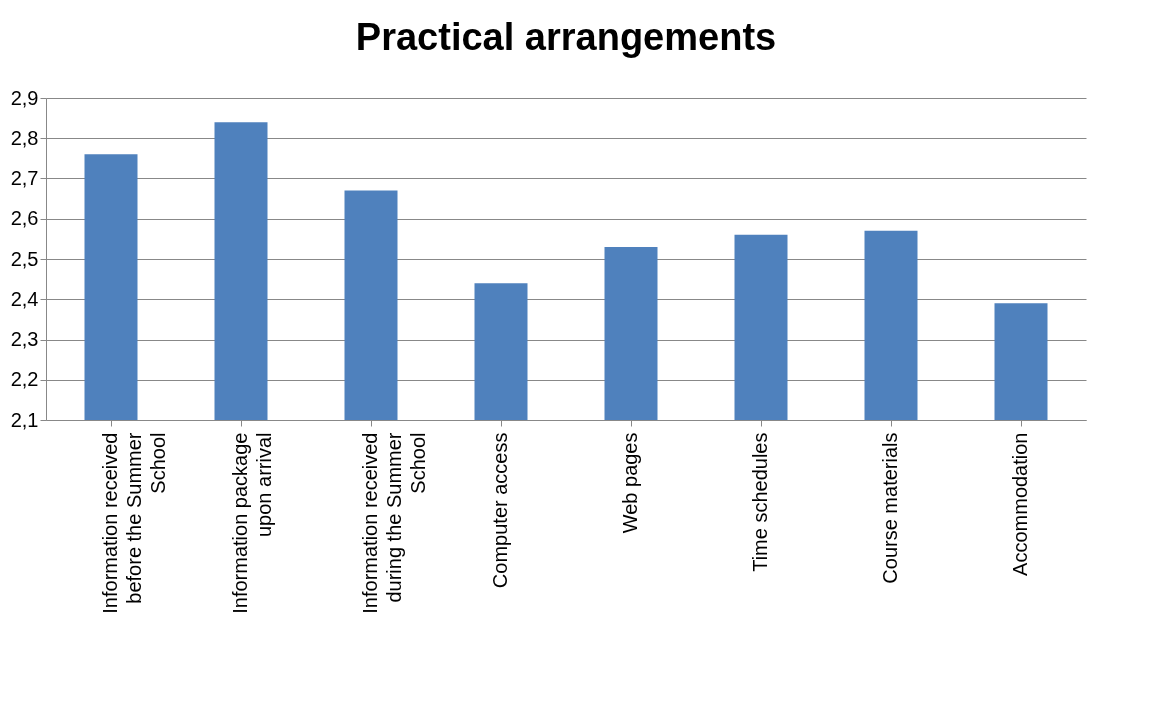 The image size is (1149, 705). What do you see at coordinates (24, 419) in the screenshot?
I see `y-tick-label: 2,1` at bounding box center [24, 419].